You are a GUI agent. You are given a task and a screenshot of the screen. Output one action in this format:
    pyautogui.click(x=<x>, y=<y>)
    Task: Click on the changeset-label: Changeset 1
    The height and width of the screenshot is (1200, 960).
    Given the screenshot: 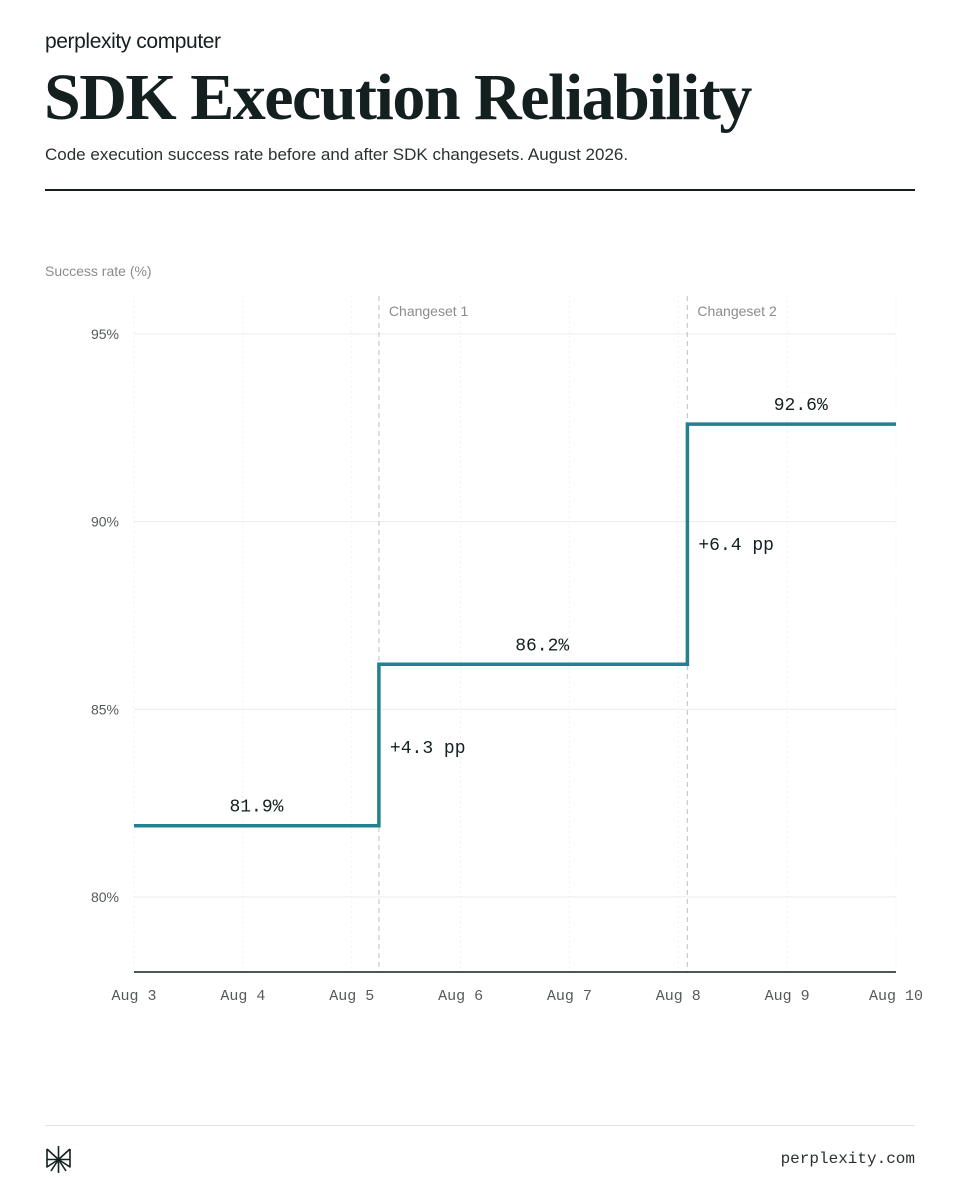 What is the action you would take?
    pyautogui.click(x=429, y=311)
    